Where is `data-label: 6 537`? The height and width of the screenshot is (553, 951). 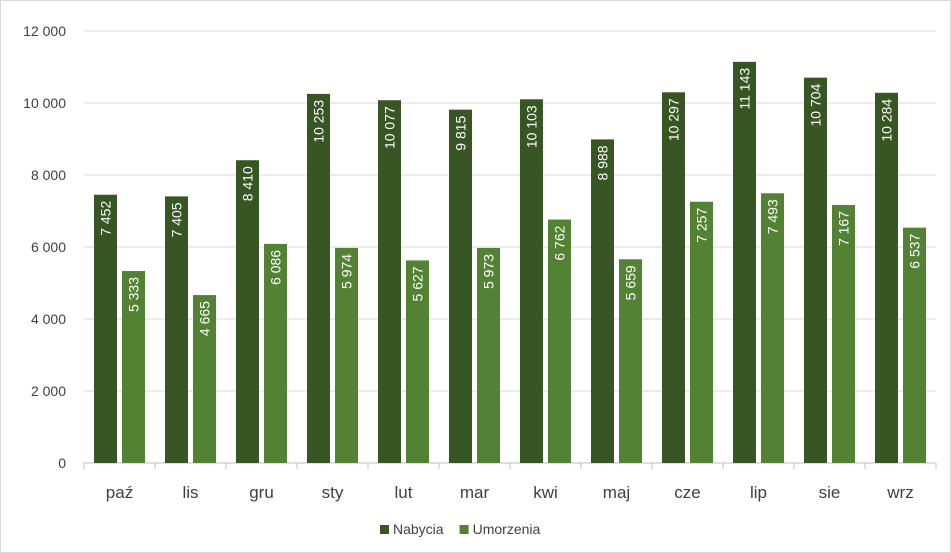
data-label: 6 537 is located at coordinates (915, 250).